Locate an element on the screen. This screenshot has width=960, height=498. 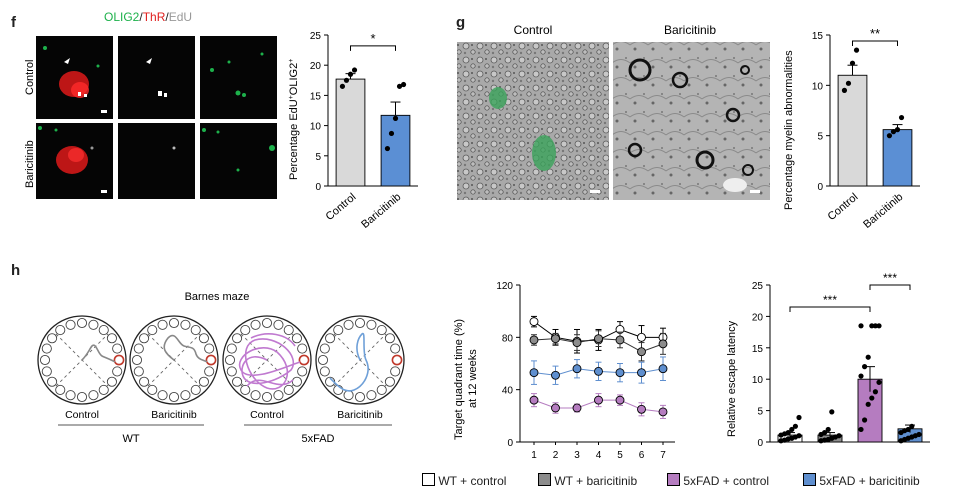
legend-item-wt-control: WT + control is located at coordinates (464, 480).